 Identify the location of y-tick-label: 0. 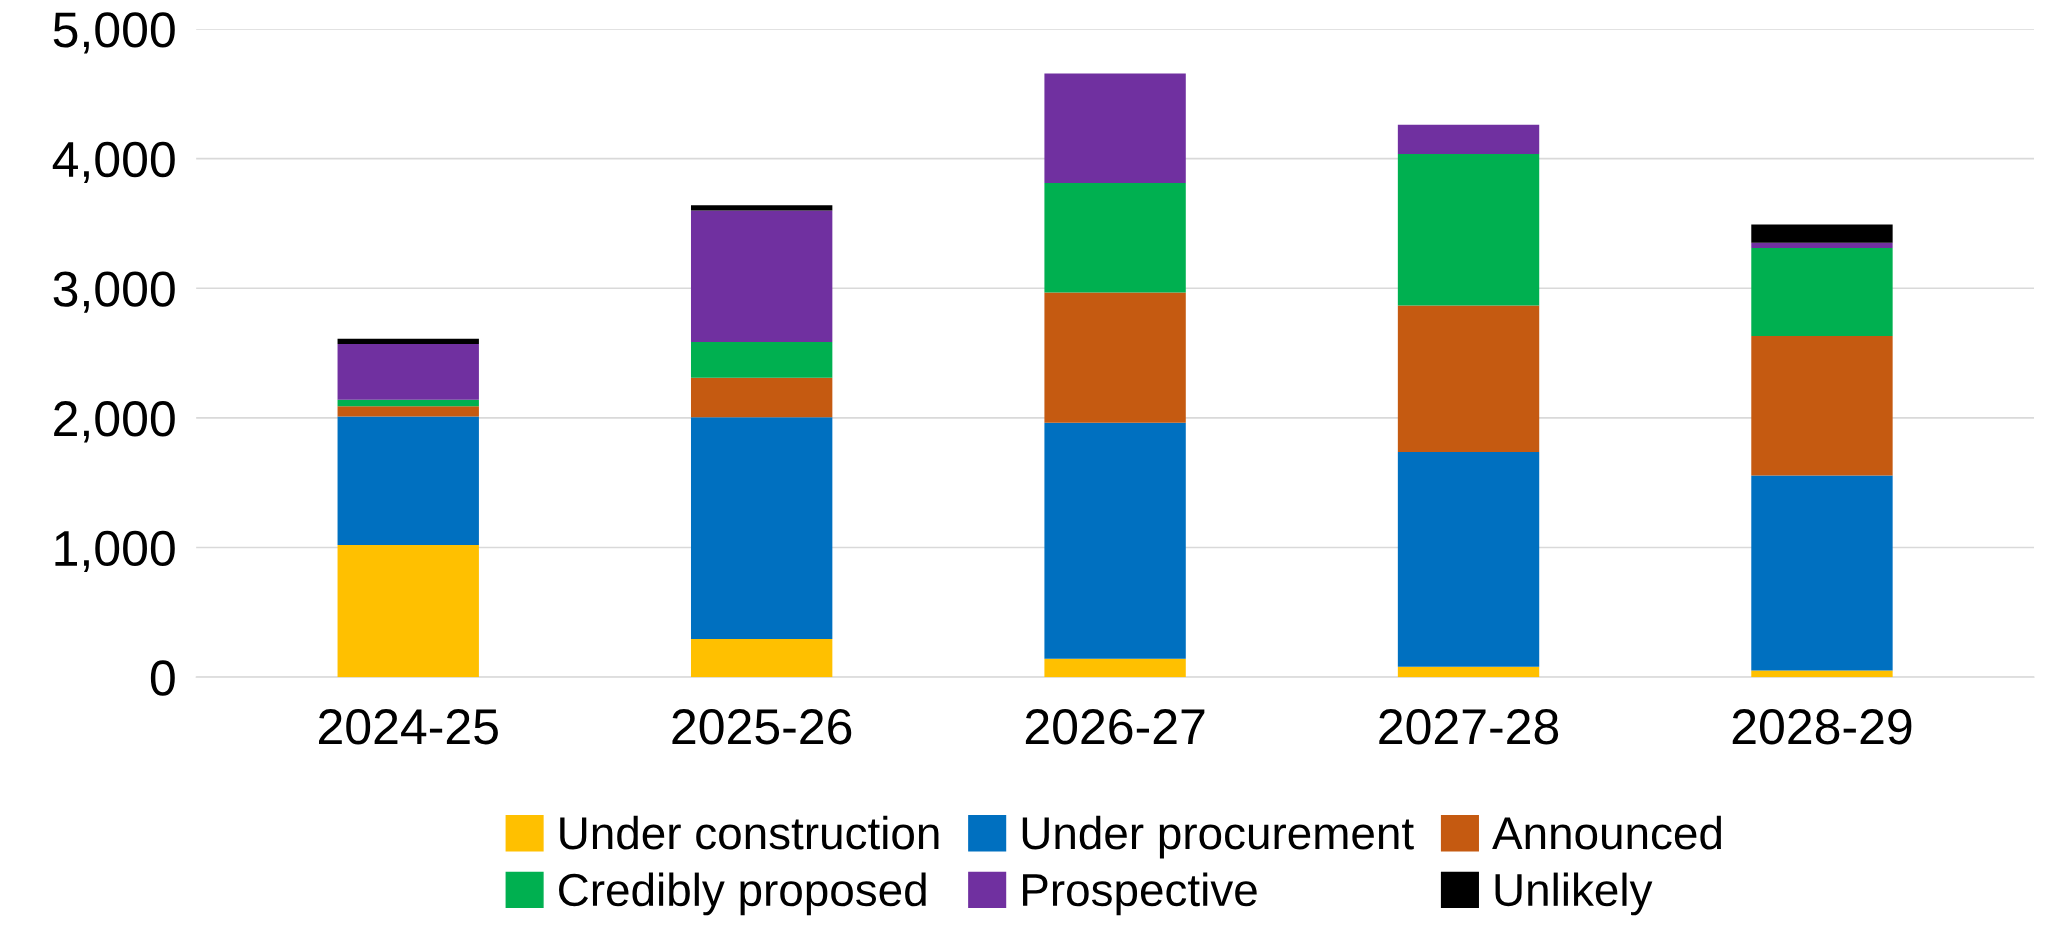
(162, 678).